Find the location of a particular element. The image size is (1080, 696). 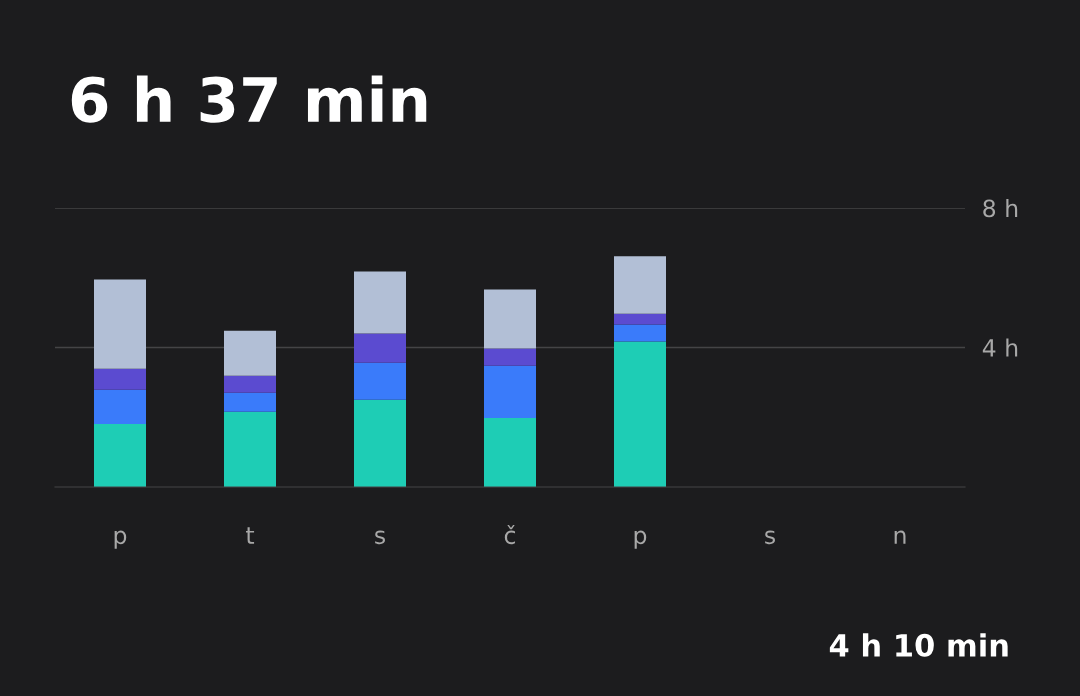

x-tick-label: č is located at coordinates (510, 534).